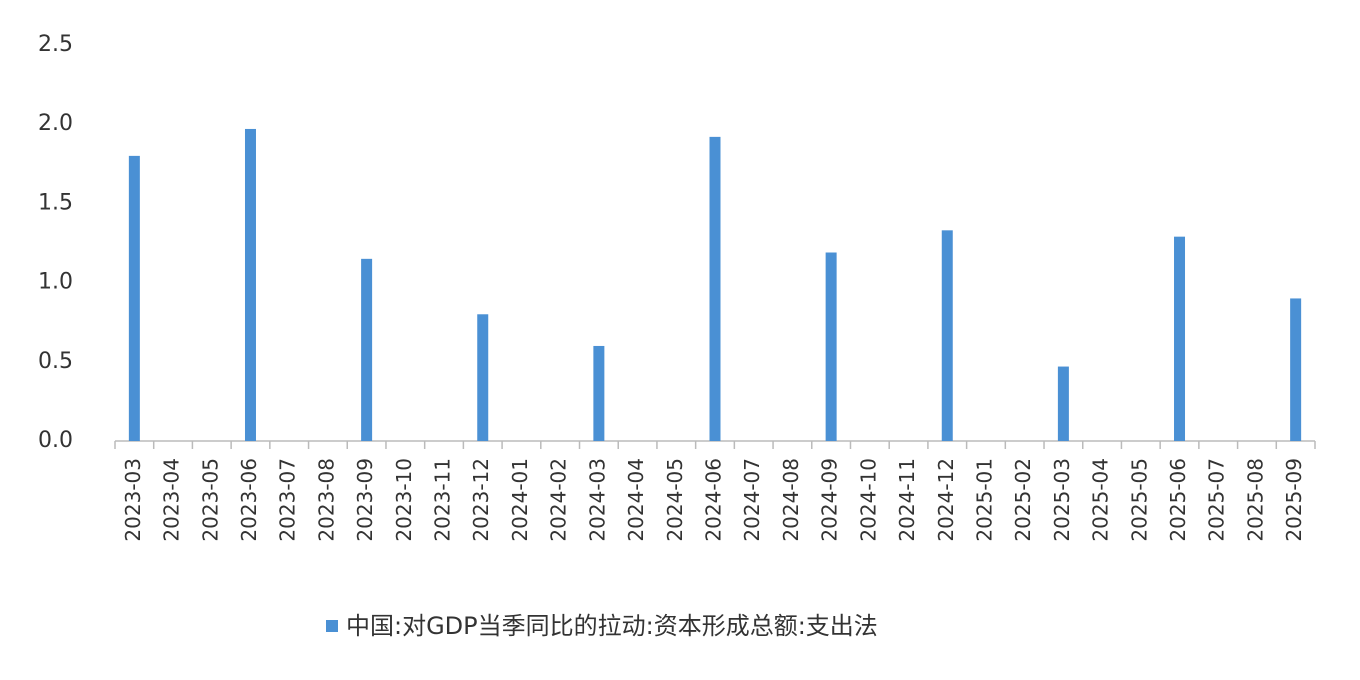 The width and height of the screenshot is (1360, 680). What do you see at coordinates (675, 500) in the screenshot?
I see `x-tick-label: 2024-05` at bounding box center [675, 500].